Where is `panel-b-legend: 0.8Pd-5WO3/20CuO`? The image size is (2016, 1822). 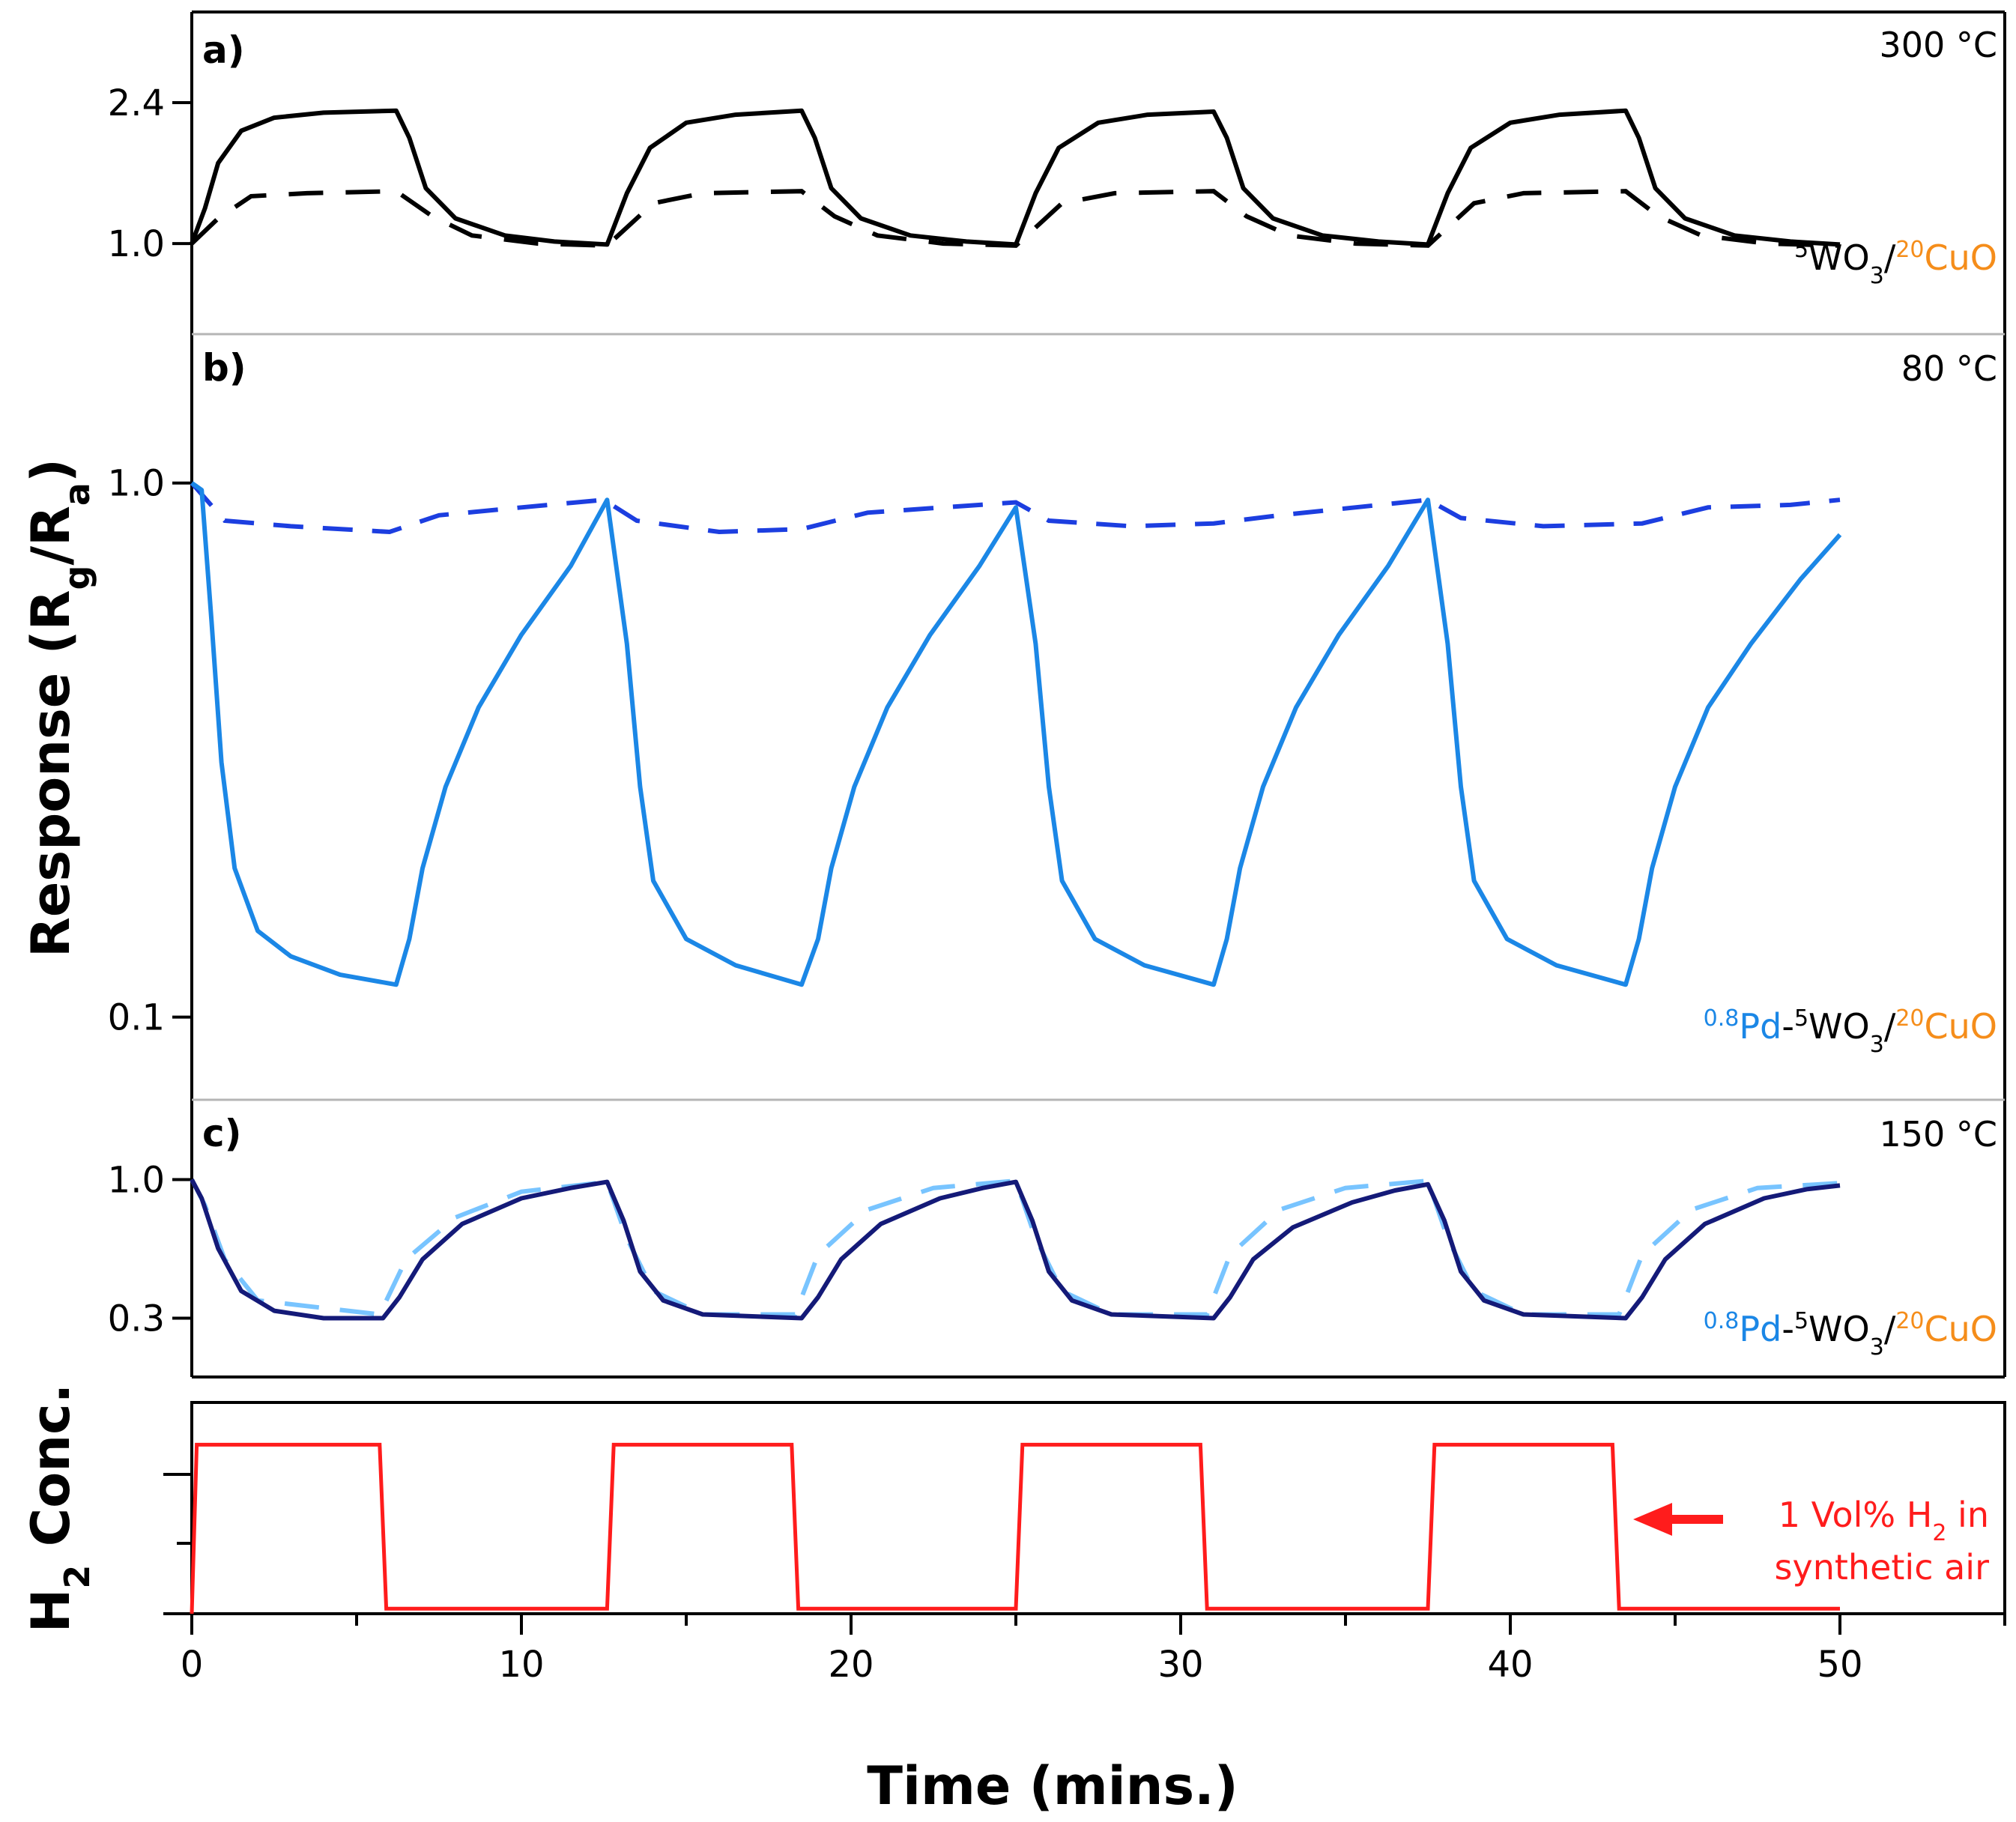 panel-b-legend: 0.8Pd-5WO3/20CuO is located at coordinates (1850, 1031).